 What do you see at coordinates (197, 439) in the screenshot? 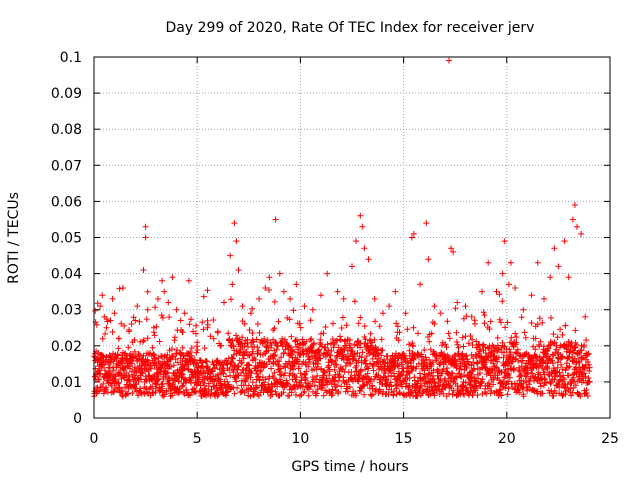
I see `x-tick-label: 5` at bounding box center [197, 439].